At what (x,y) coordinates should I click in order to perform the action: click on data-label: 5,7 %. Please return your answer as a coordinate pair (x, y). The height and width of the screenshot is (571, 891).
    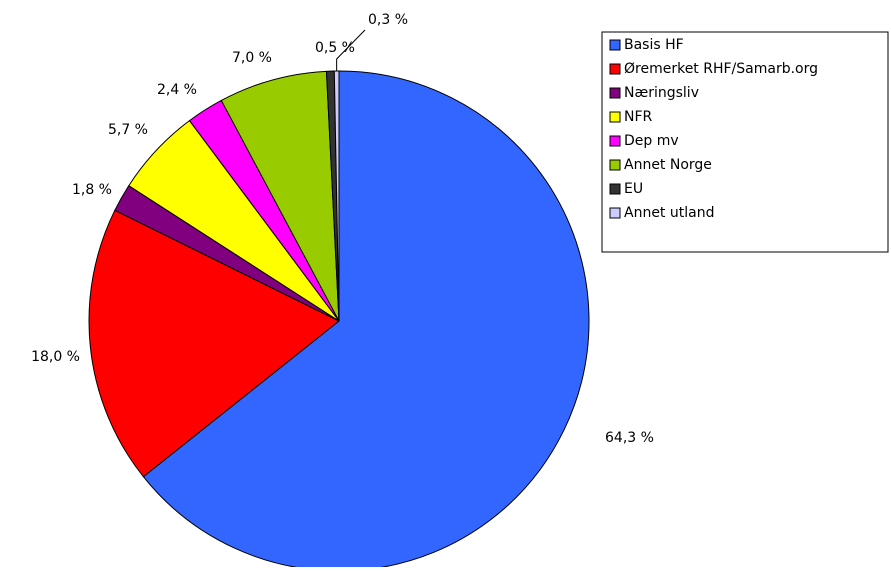
    Looking at the image, I should click on (128, 130).